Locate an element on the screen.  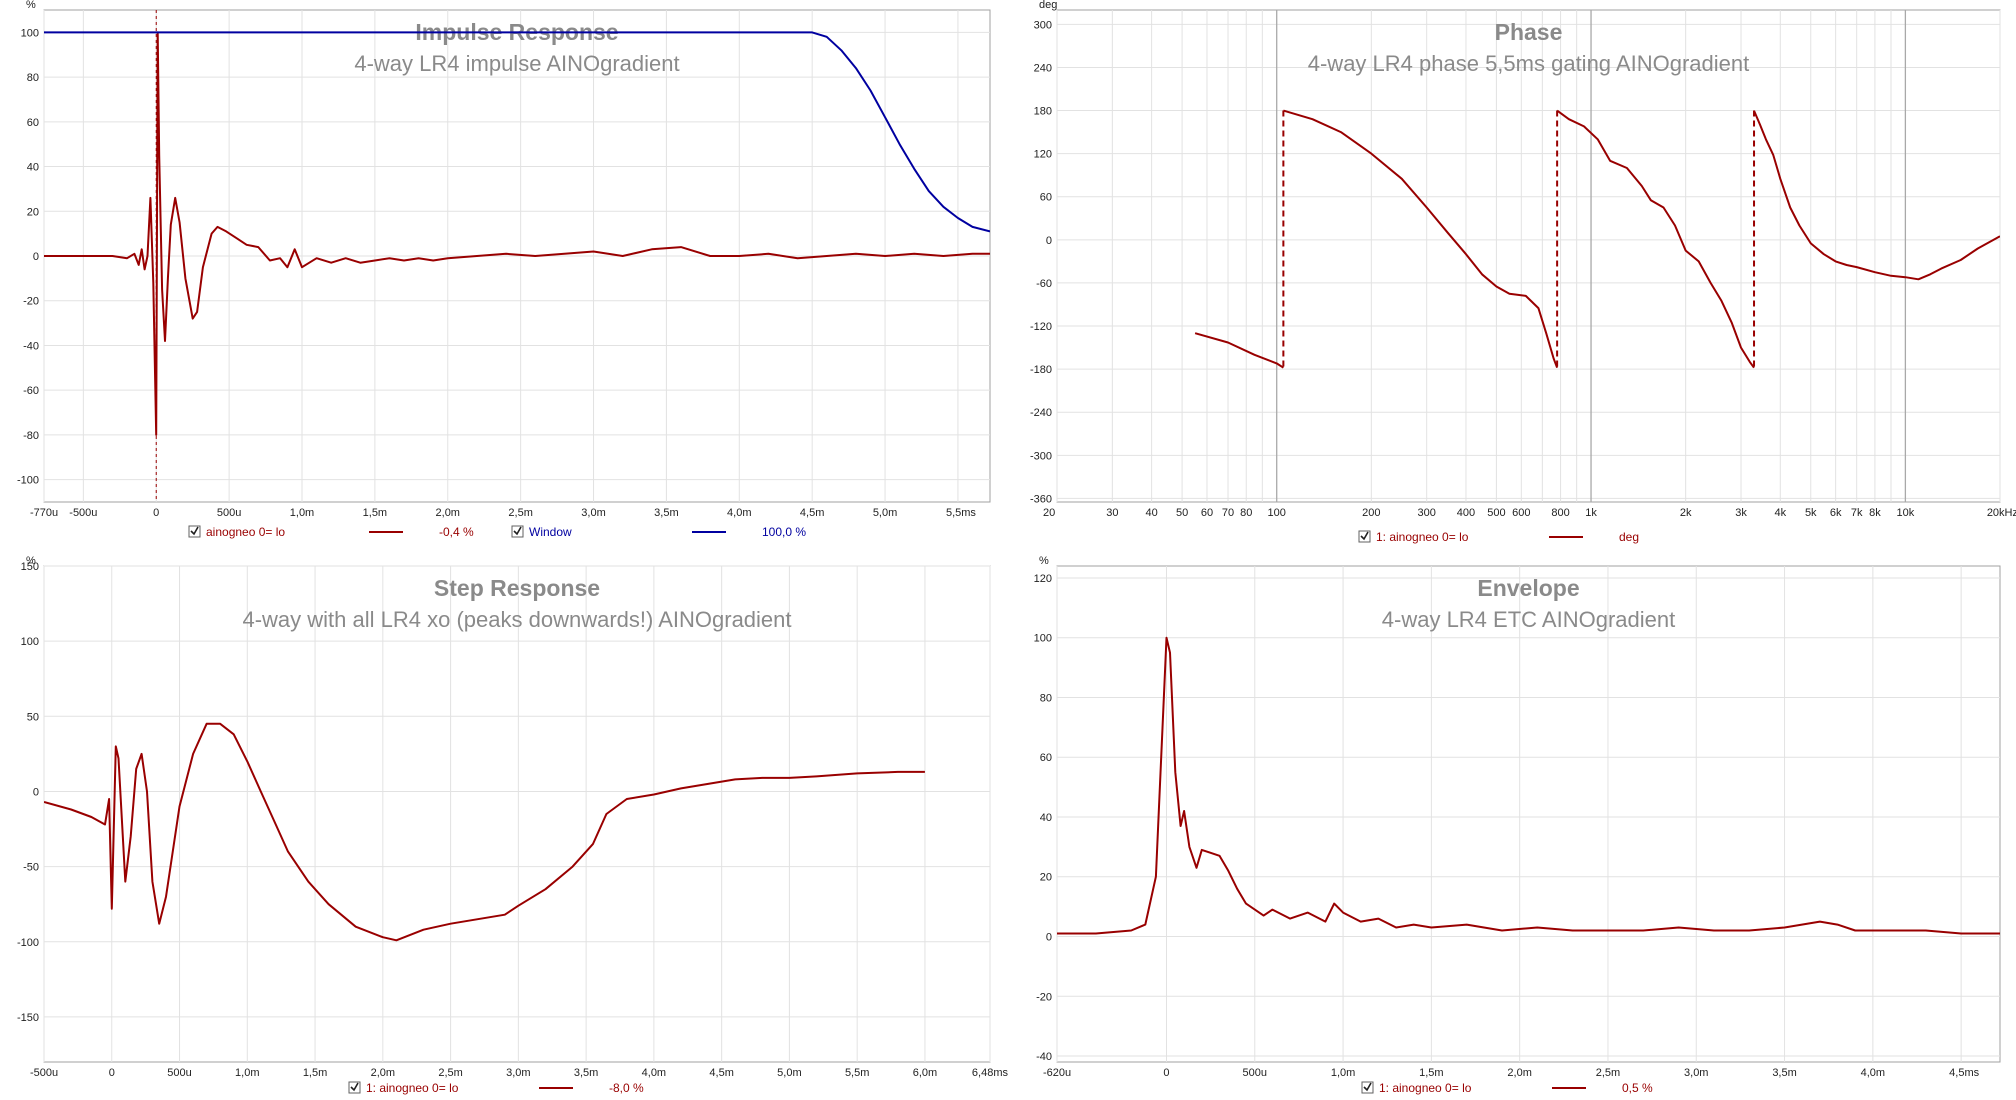
x-tick-label: 80 is located at coordinates (1246, 513).